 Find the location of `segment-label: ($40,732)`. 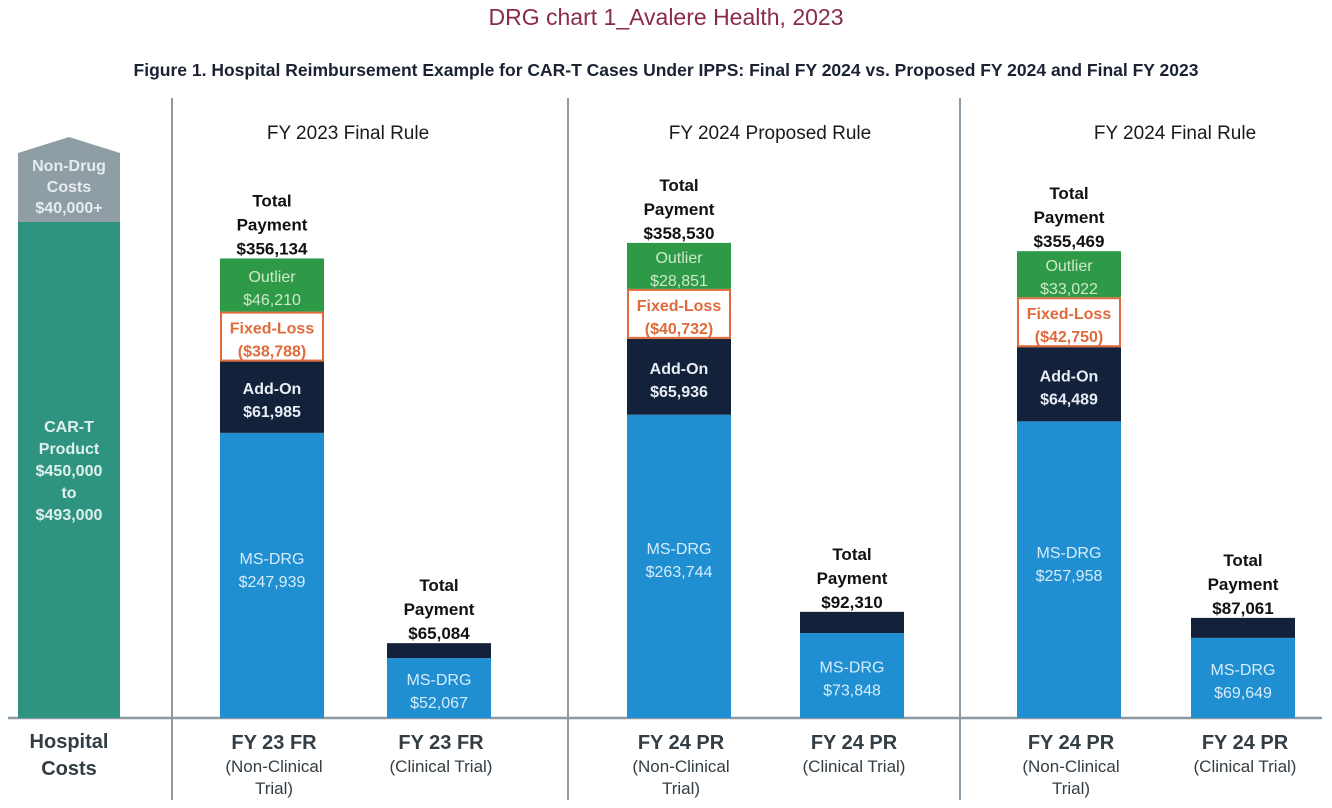

segment-label: ($40,732) is located at coordinates (679, 329).